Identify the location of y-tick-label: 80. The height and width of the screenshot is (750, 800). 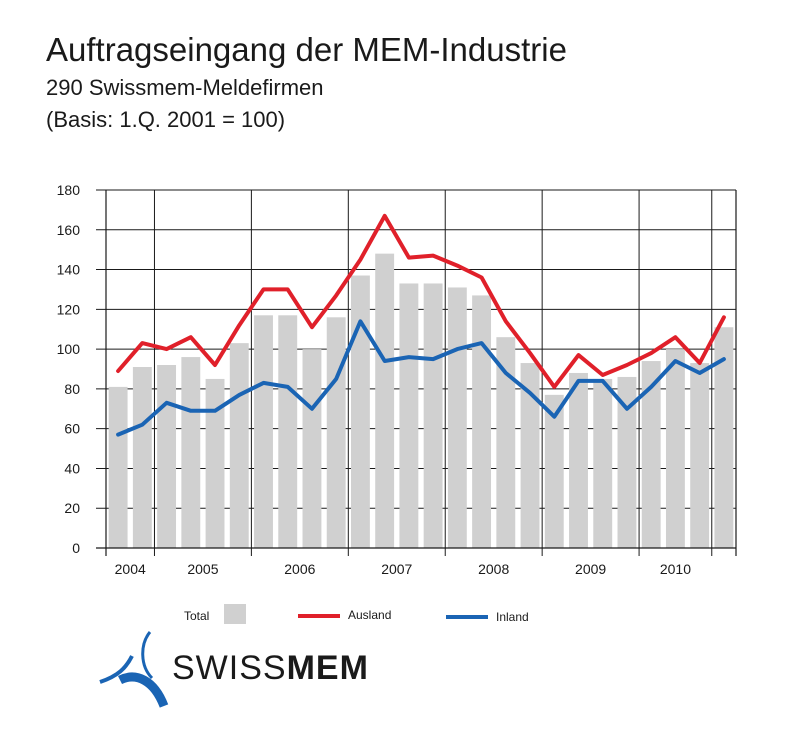
(72, 389).